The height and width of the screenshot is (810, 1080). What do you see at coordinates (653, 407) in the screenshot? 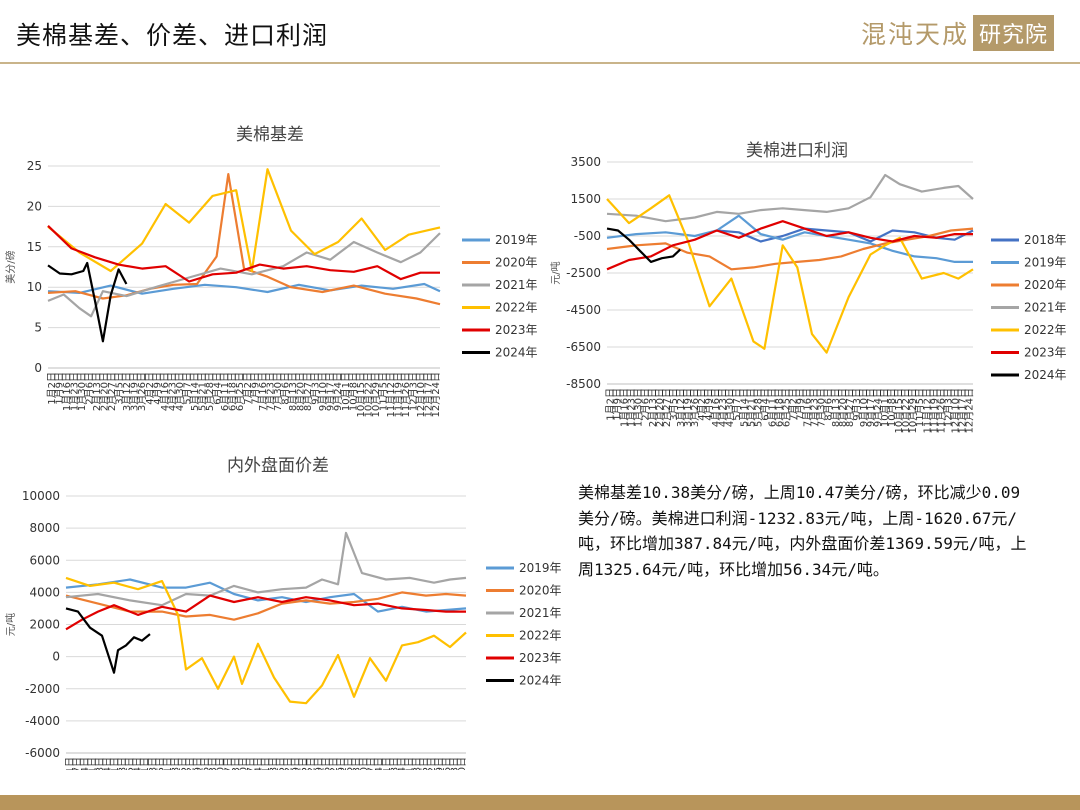
I see `x-tick-label: 2月13日` at bounding box center [653, 407].